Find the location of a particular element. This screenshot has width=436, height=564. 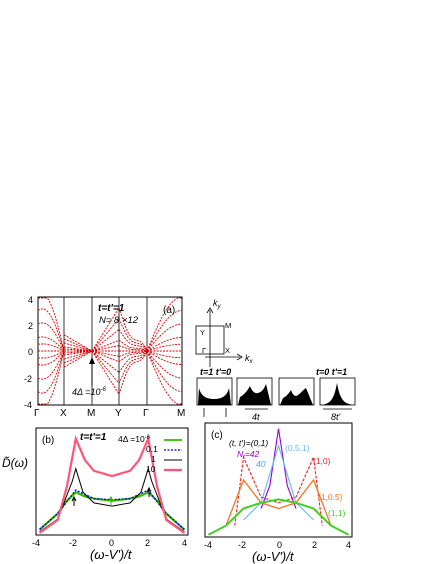

xtick-c-2: 0 is located at coordinates (279, 545).